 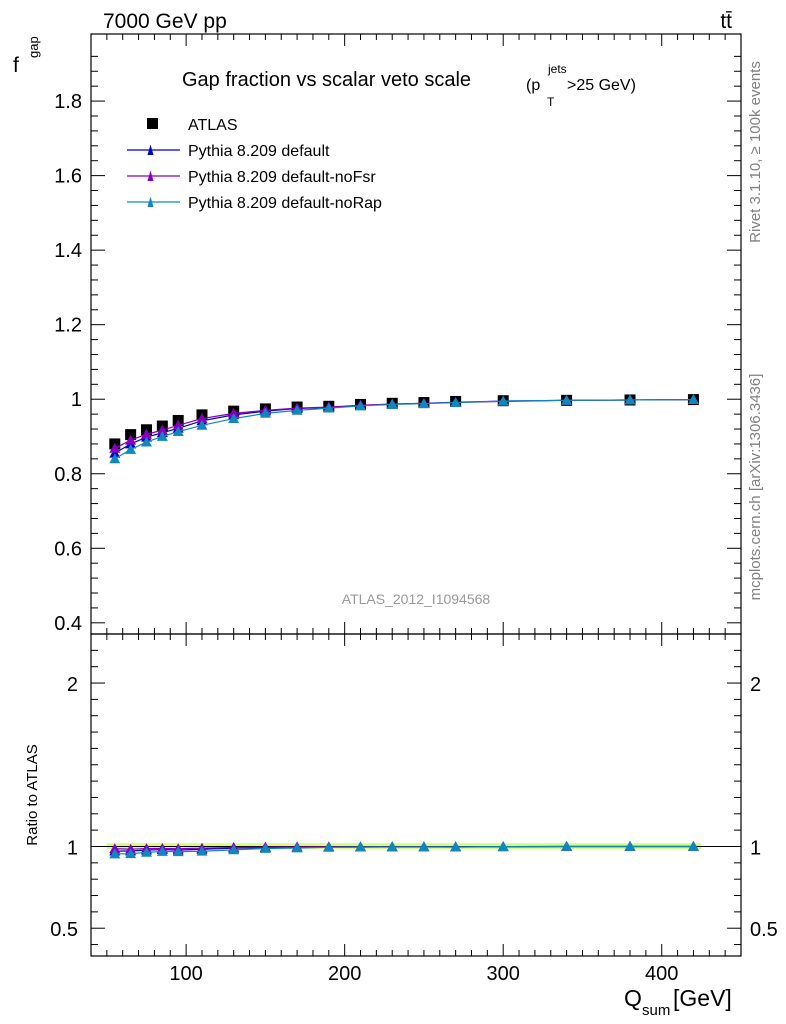 I want to click on y-tick-label: 1.2, so click(x=68, y=326).